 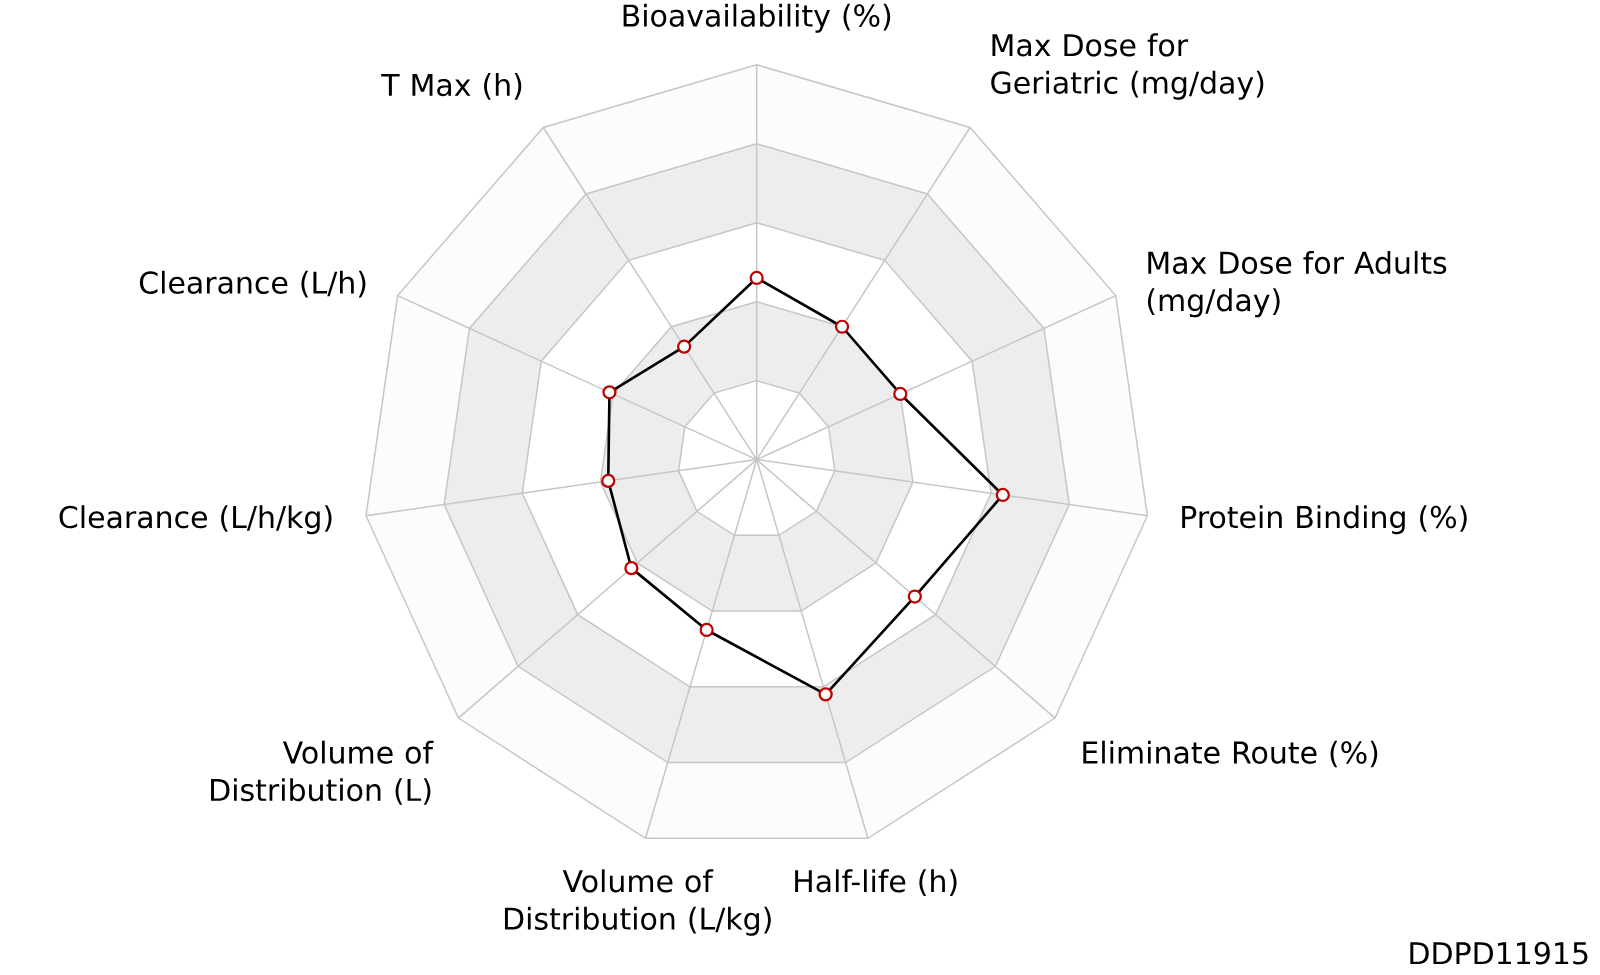 I want to click on spoke-label: Clearance (L/h), so click(x=252, y=284).